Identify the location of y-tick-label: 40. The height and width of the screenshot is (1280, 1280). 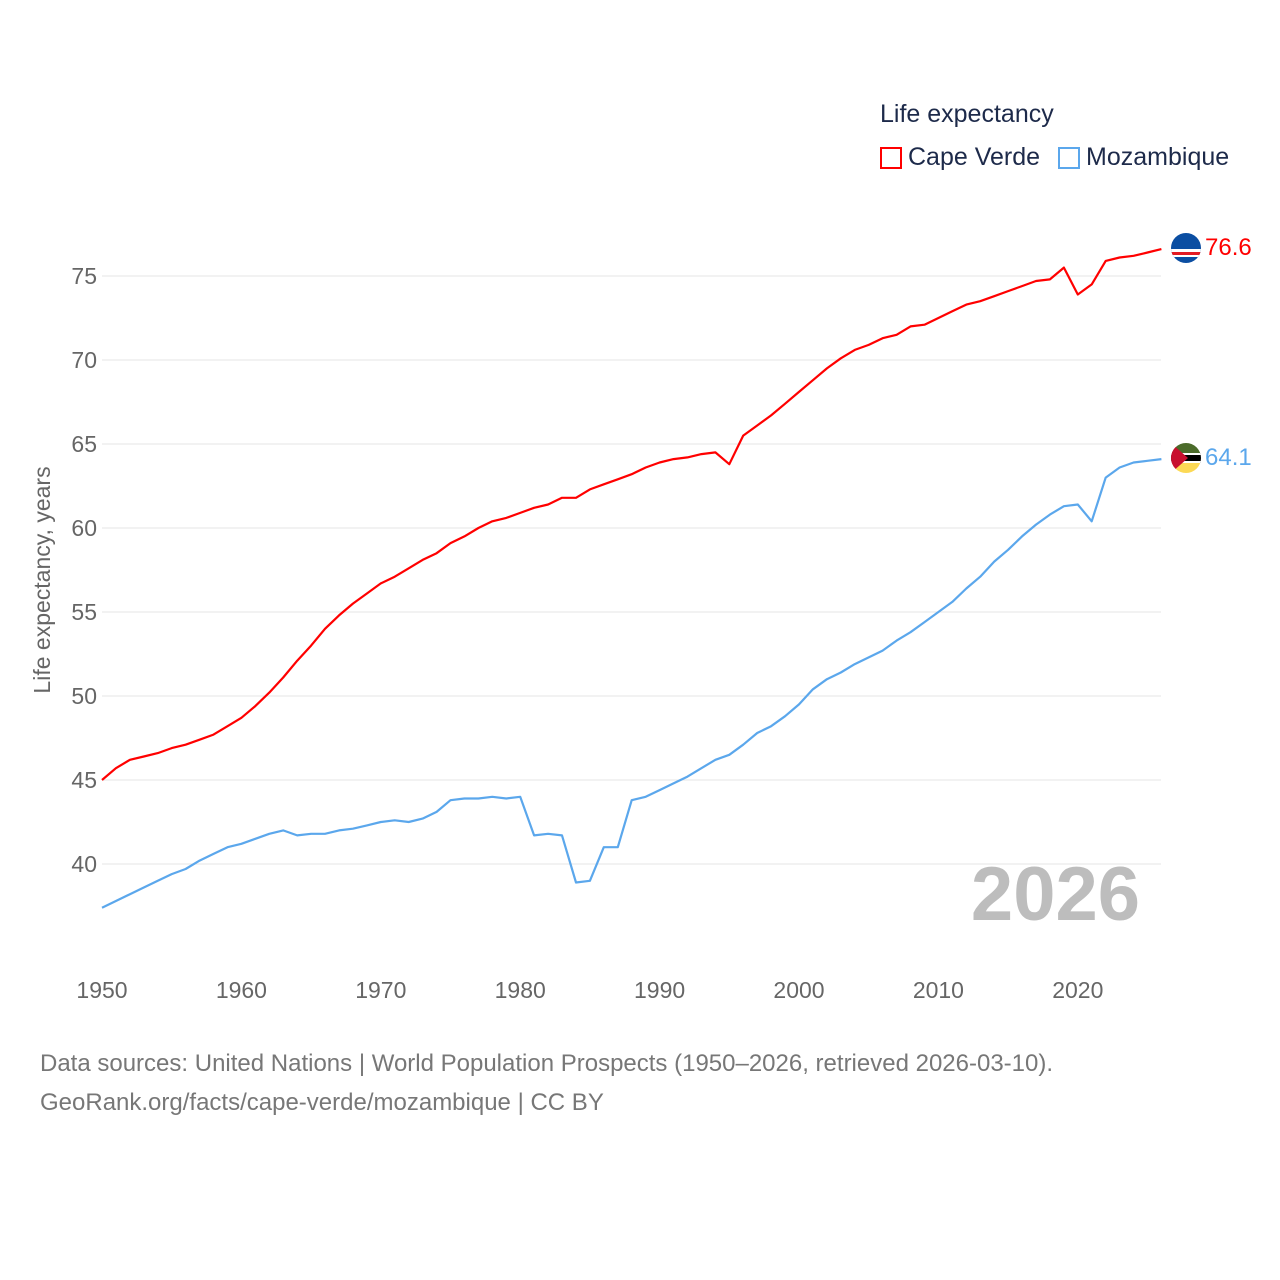
(84, 864).